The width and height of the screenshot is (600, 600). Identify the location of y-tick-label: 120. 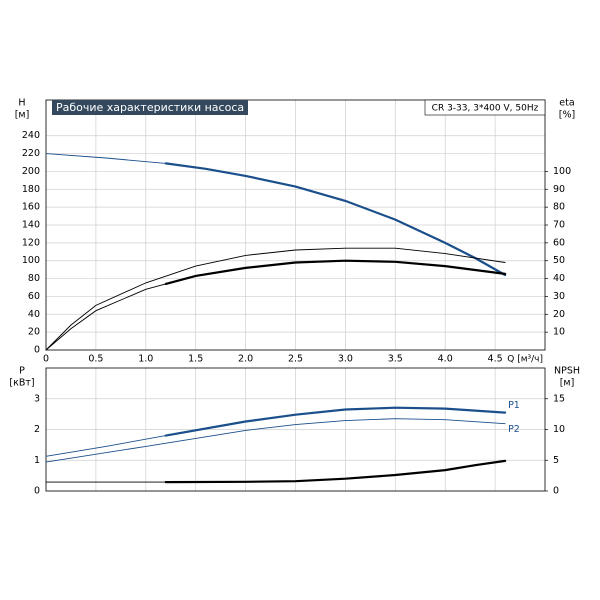
(31, 242).